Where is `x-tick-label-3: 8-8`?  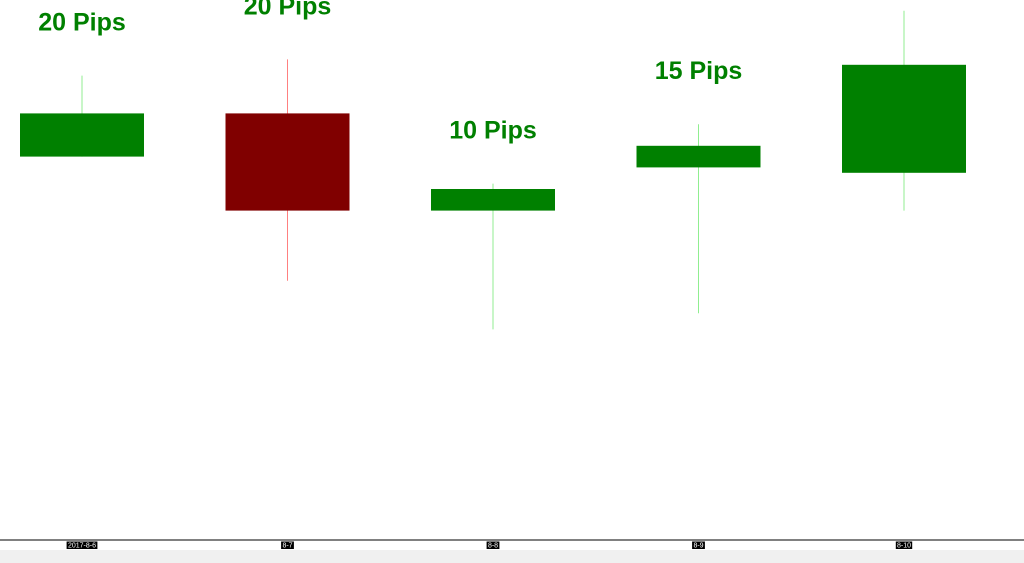 x-tick-label-3: 8-8 is located at coordinates (493, 546).